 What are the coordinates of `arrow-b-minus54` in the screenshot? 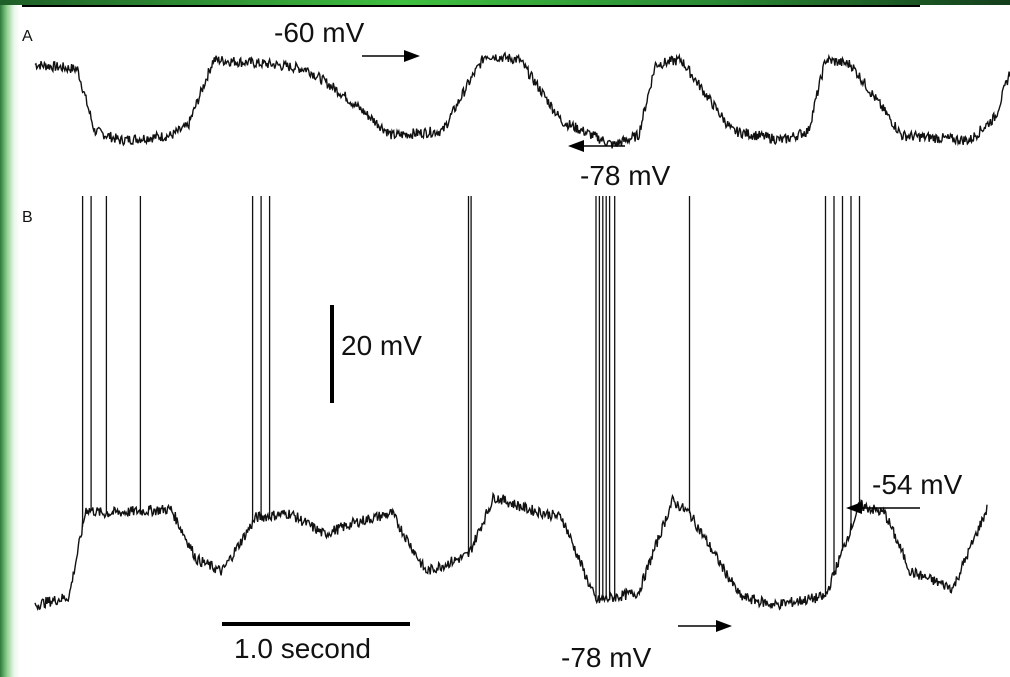 It's located at (883, 508).